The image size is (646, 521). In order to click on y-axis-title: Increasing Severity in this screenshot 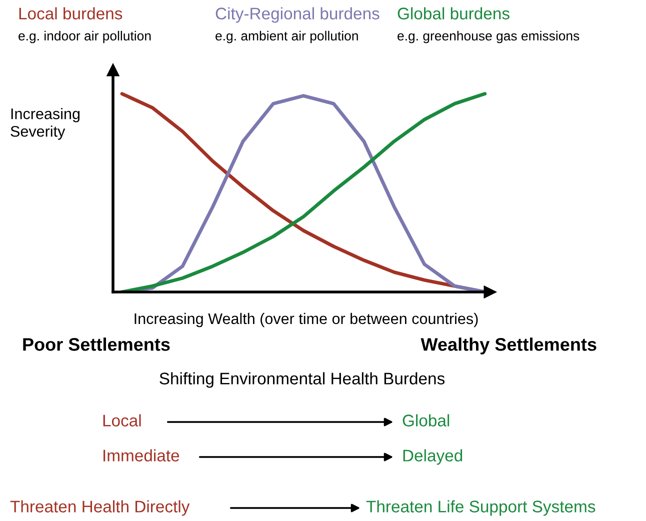, I will do `click(45, 124)`.